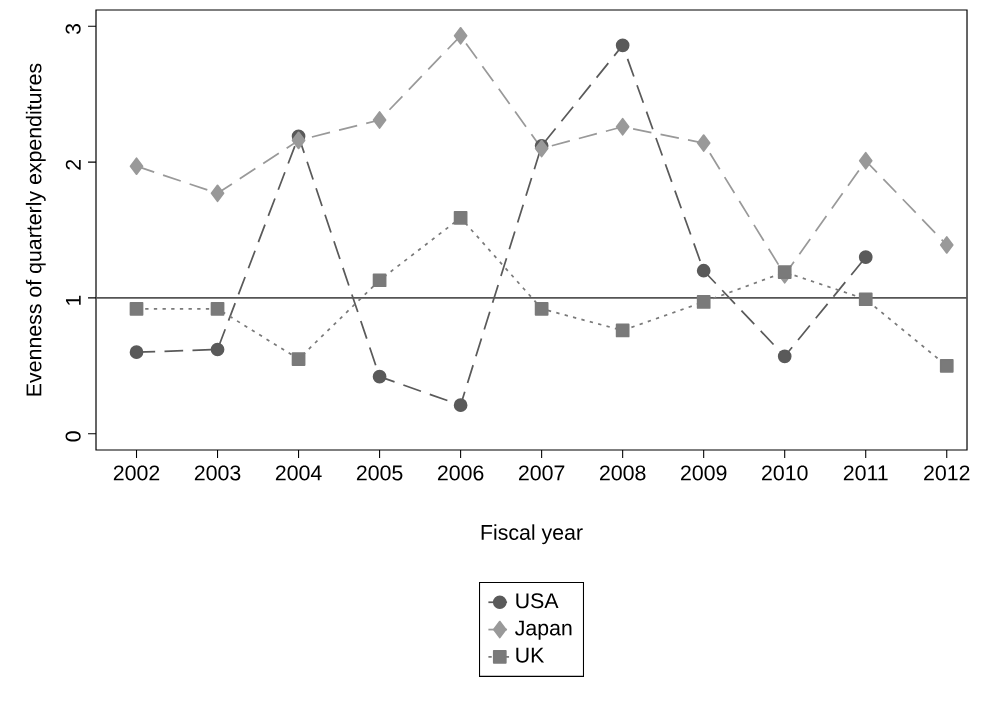  What do you see at coordinates (623, 473) in the screenshot?
I see `x-tick-label: 2008` at bounding box center [623, 473].